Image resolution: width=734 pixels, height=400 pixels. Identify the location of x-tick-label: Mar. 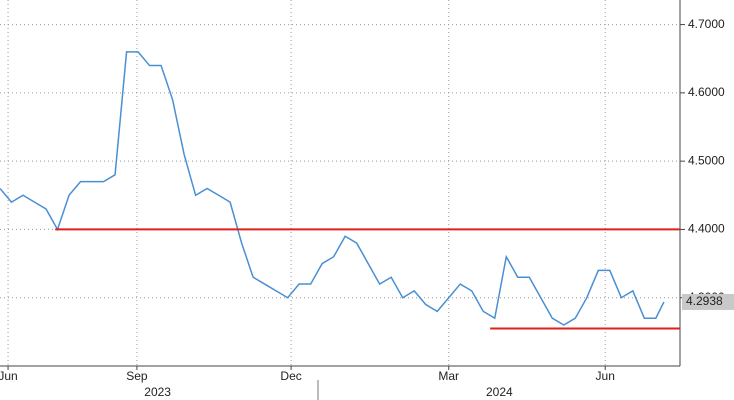
(448, 376).